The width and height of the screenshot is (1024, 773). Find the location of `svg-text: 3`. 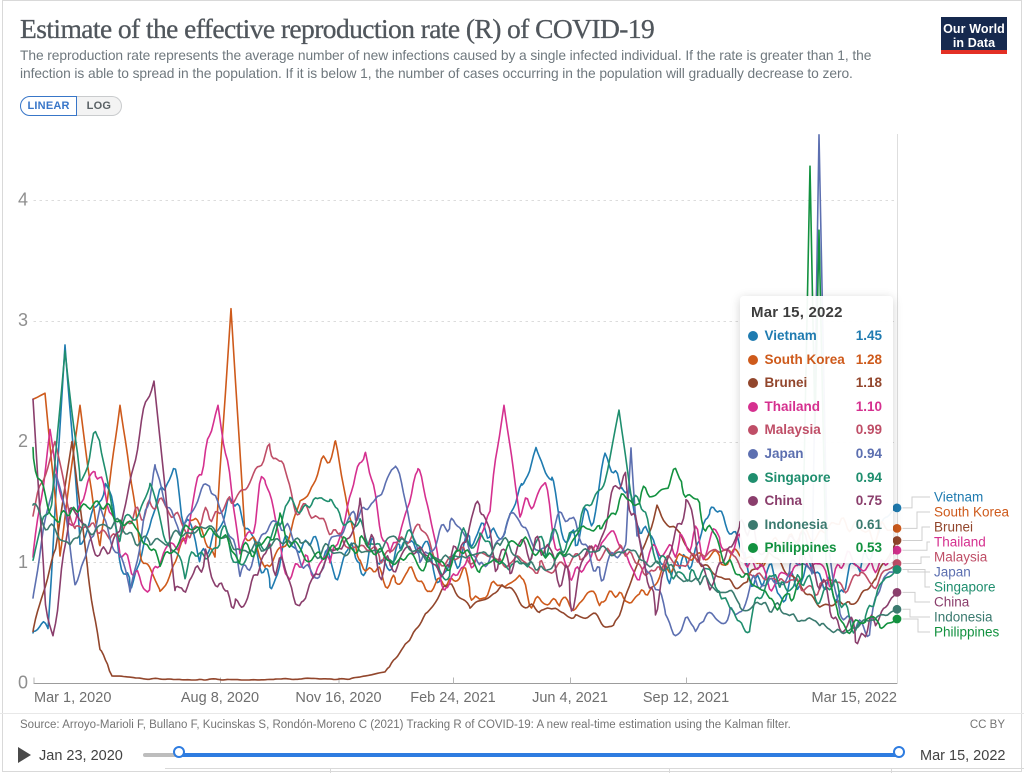

svg-text: 3 is located at coordinates (23, 320).